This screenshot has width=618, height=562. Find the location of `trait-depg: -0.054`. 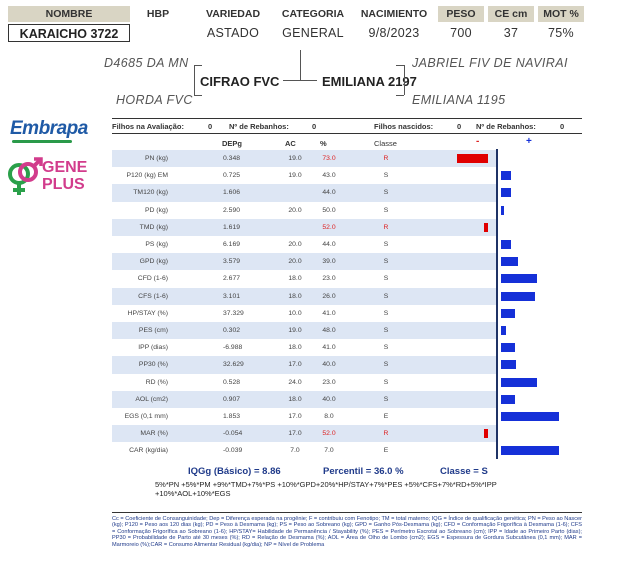

trait-depg: -0.054 is located at coordinates (233, 434).